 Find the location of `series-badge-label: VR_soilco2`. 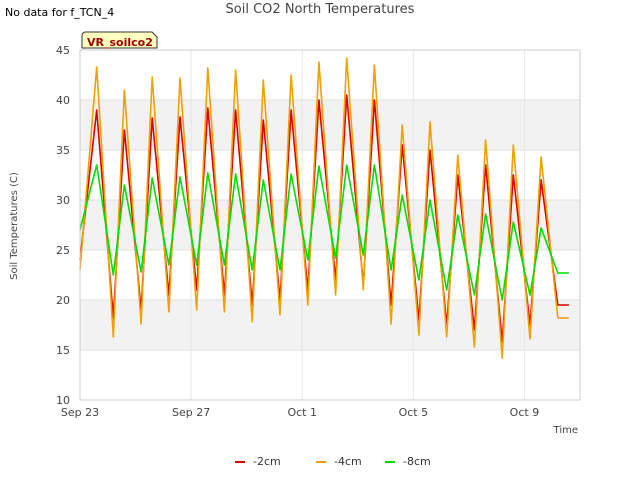

series-badge-label: VR_soilco2 is located at coordinates (120, 42).